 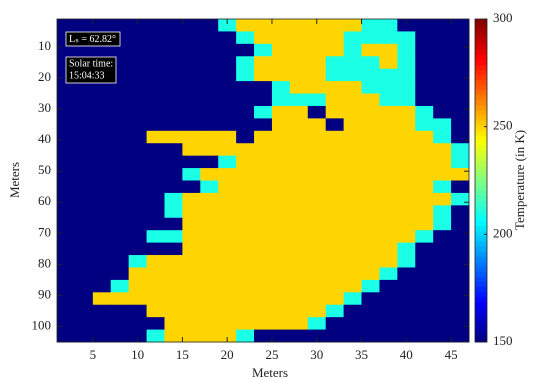 I want to click on annotation: Solar time:, so click(x=91, y=63).